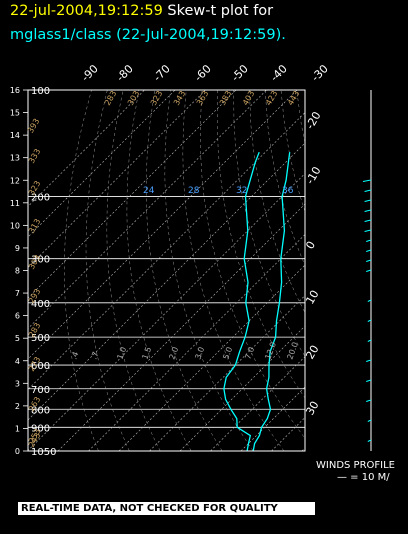 This screenshot has width=408, height=534. What do you see at coordinates (240, 73) in the screenshot?
I see `temperature-tick-label: -50` at bounding box center [240, 73].